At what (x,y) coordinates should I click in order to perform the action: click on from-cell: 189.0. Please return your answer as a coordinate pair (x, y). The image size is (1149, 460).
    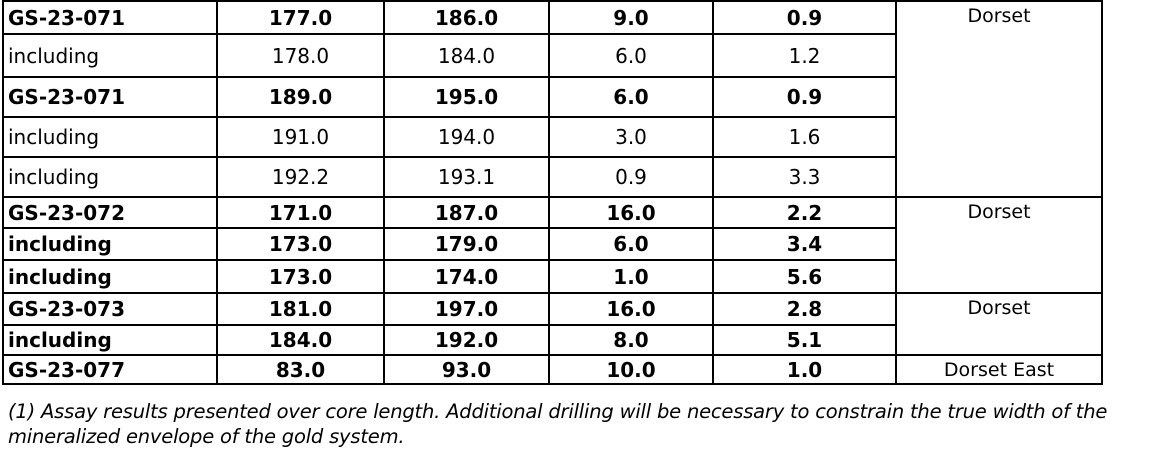
    Looking at the image, I should click on (300, 97).